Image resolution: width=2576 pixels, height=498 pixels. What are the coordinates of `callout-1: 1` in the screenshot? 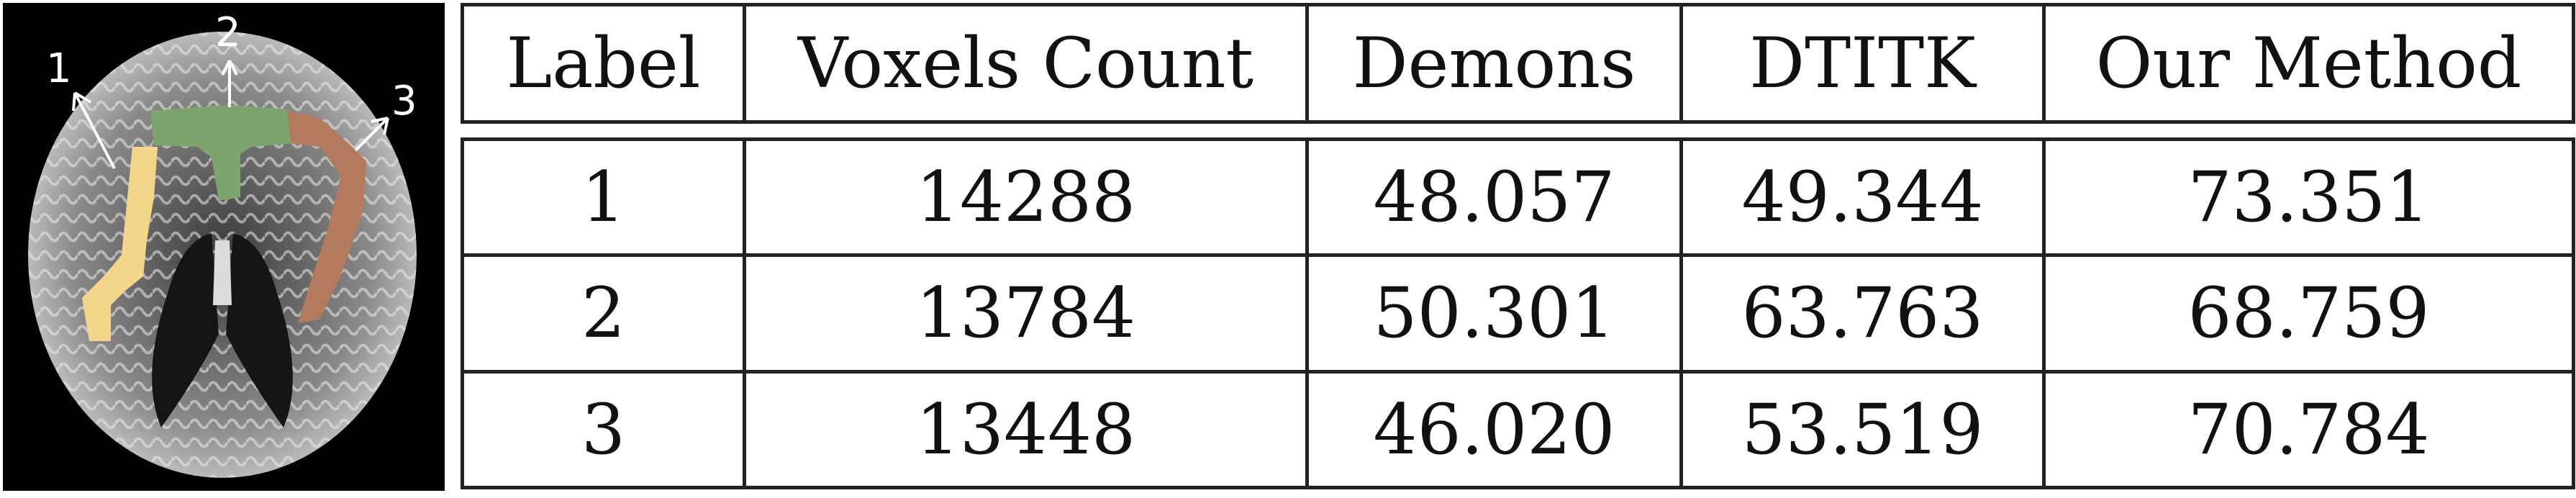 It's located at (81, 107).